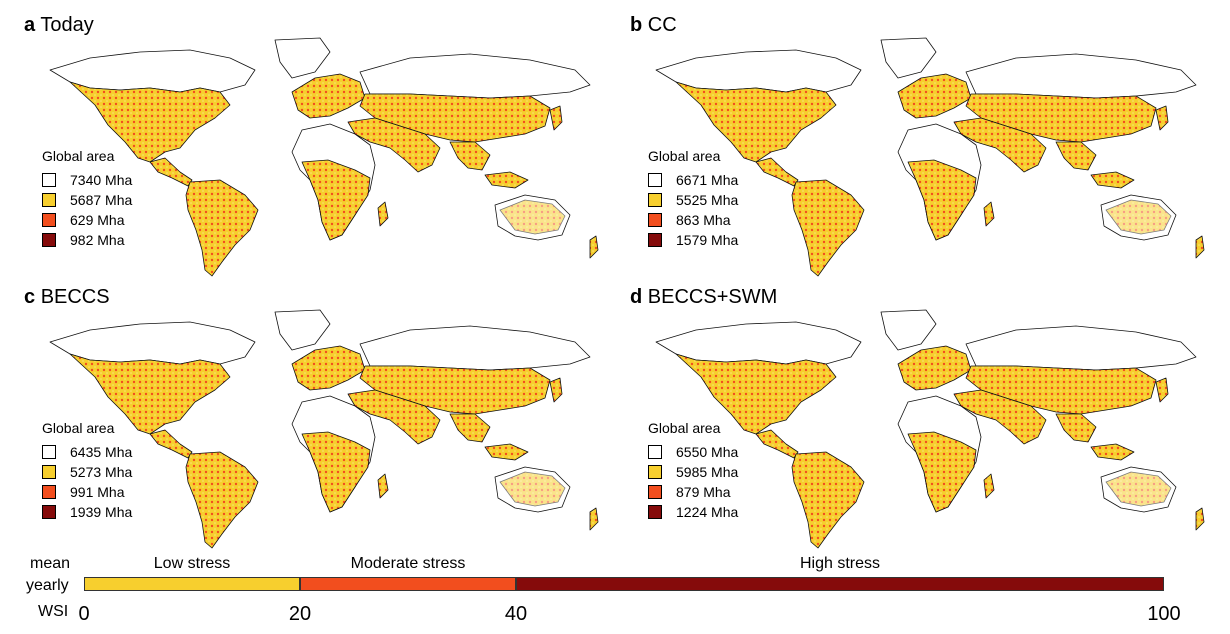  What do you see at coordinates (1164, 614) in the screenshot?
I see `scale-tick-100: 100` at bounding box center [1164, 614].